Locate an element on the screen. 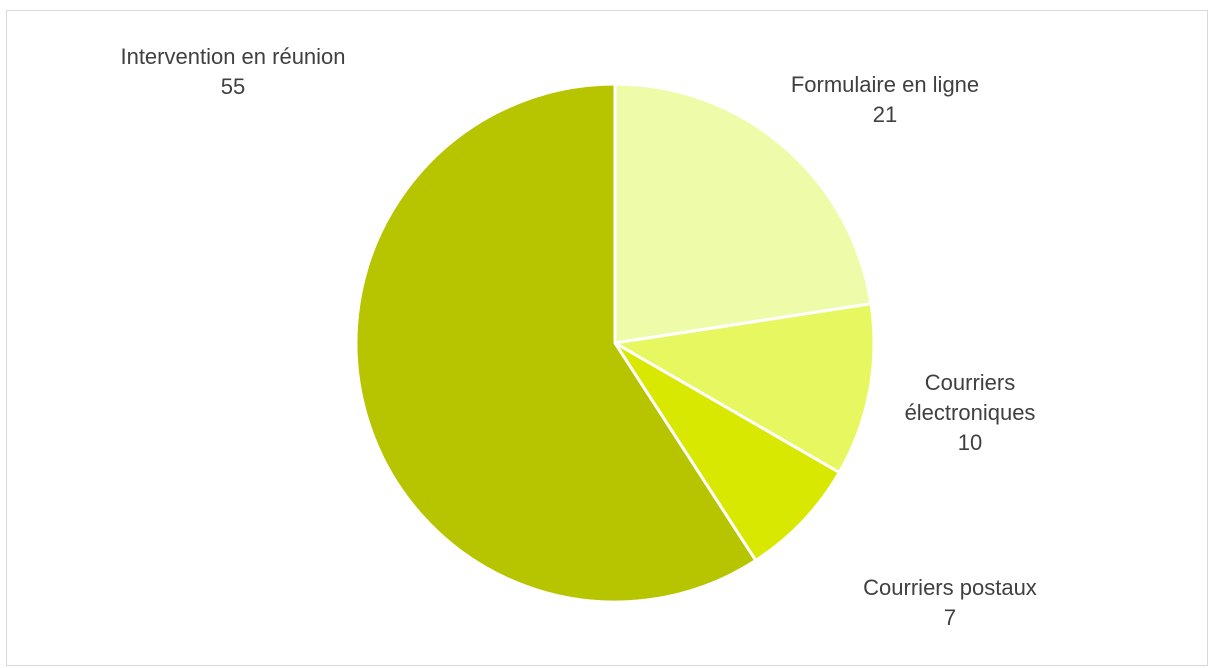 The image size is (1210, 668). data-label-line: Courriers postaux is located at coordinates (950, 587).